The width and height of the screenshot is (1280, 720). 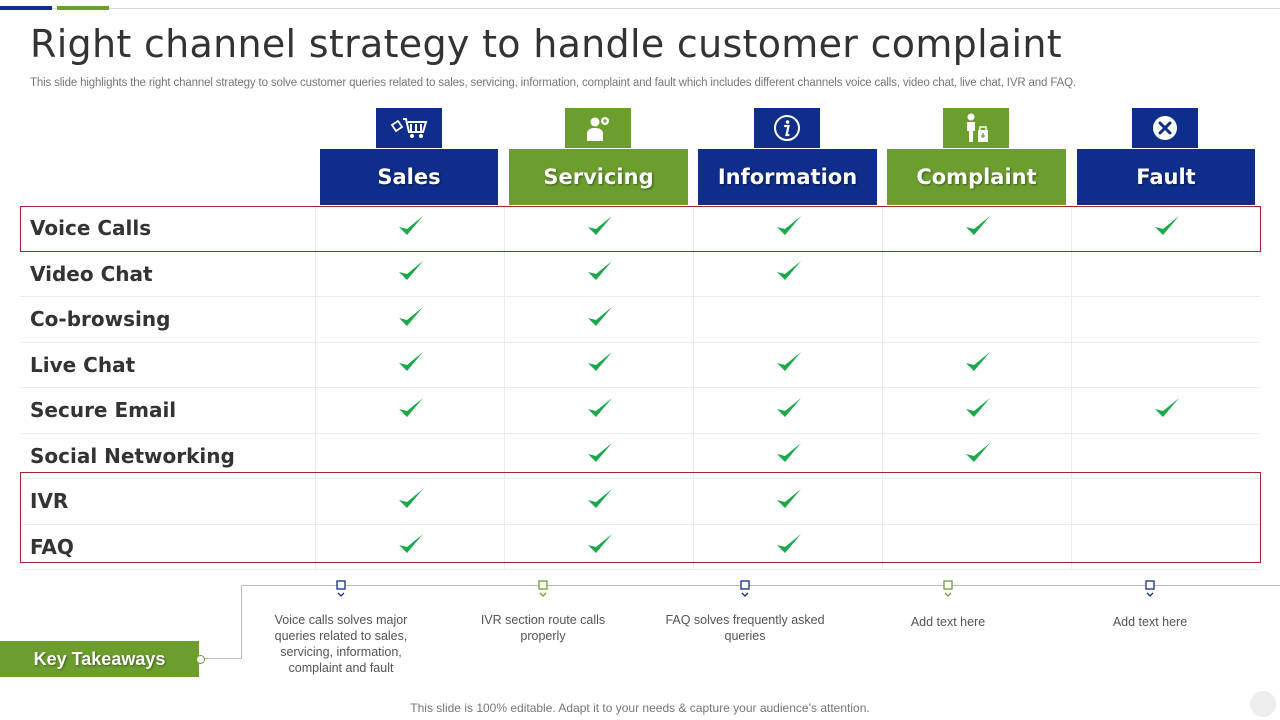 What do you see at coordinates (26, 8) in the screenshot?
I see `accent-bar-blue` at bounding box center [26, 8].